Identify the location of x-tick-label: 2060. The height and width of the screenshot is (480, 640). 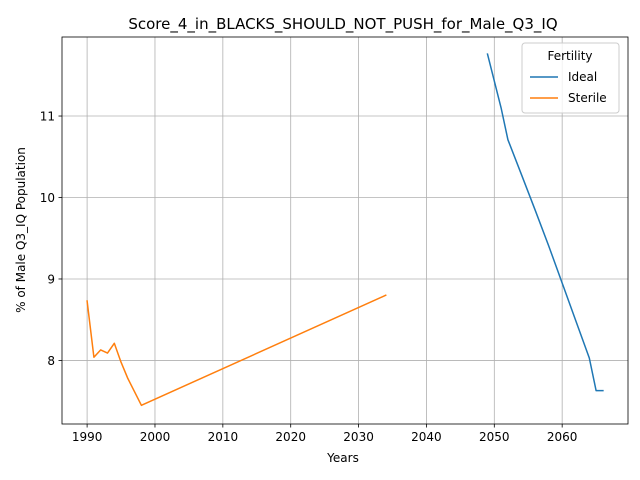
(562, 437).